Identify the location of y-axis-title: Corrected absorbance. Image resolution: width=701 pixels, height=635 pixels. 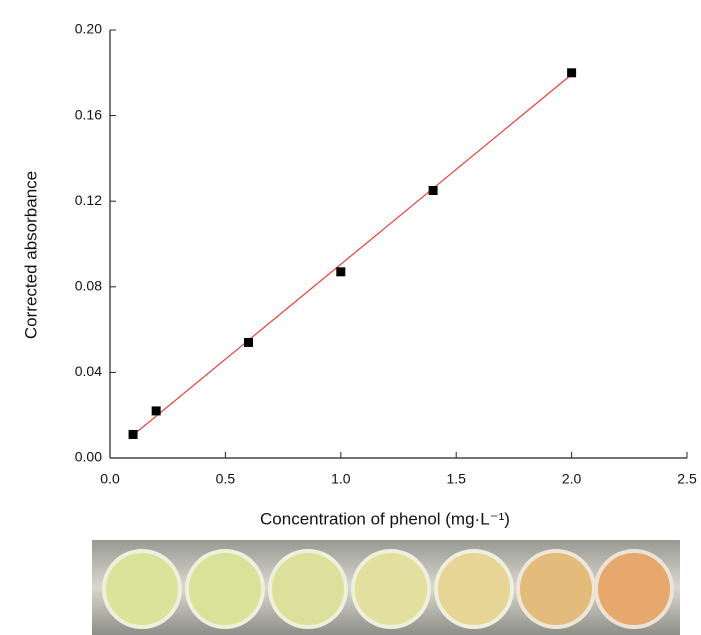
(30, 255).